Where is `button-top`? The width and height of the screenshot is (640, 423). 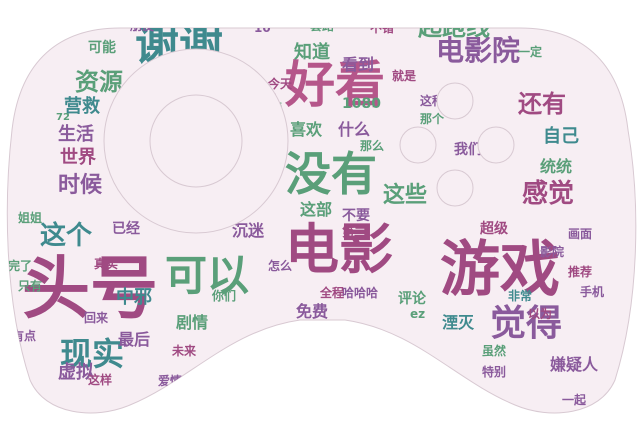 button-top is located at coordinates (455, 101).